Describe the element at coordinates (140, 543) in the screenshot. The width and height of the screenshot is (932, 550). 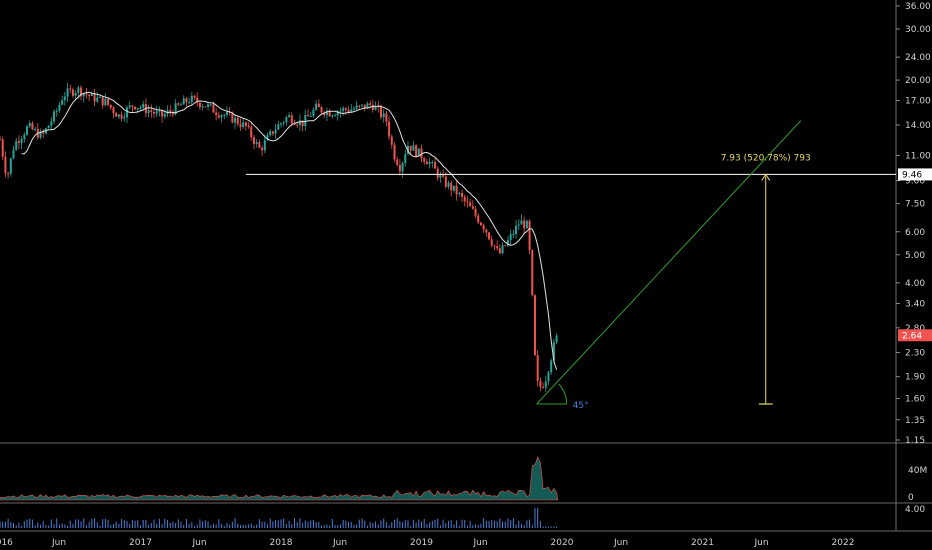
I see `time-tick-label: 2017` at that location.